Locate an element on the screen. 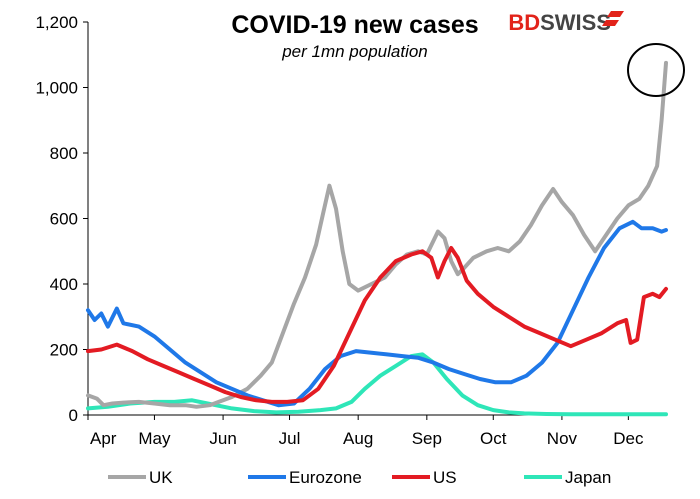 Image resolution: width=700 pixels, height=499 pixels. x-tick-label: Aug is located at coordinates (358, 438).